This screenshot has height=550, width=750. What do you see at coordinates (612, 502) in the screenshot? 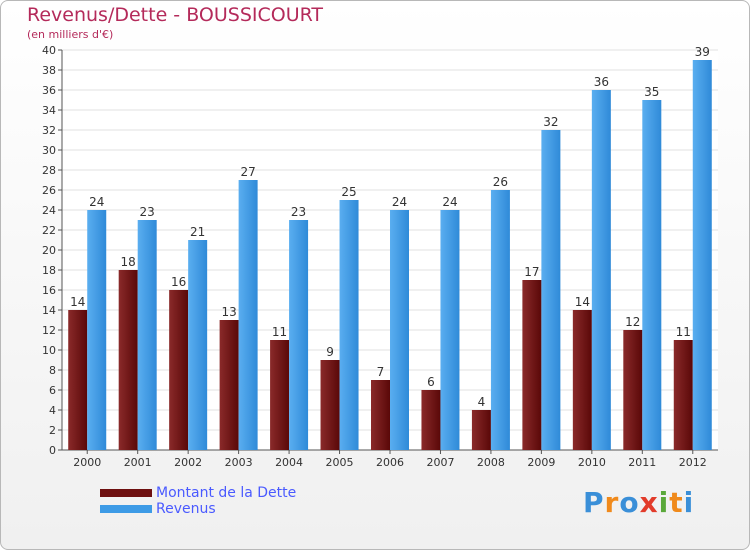
I see `logo-letter: r` at bounding box center [612, 502].